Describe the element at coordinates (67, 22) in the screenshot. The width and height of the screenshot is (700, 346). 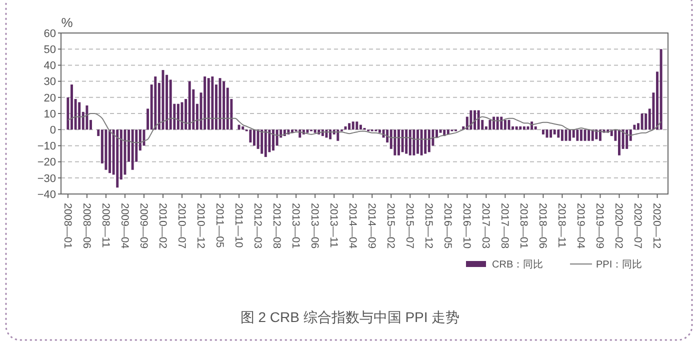
I see `y-axis-title: %` at that location.